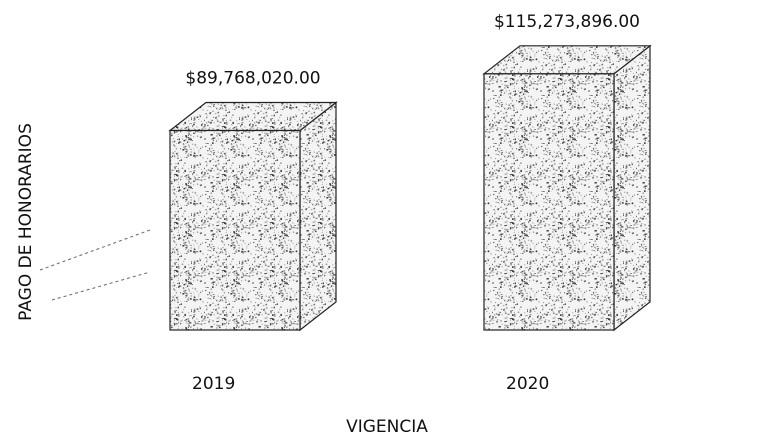 The width and height of the screenshot is (772, 433). What do you see at coordinates (387, 425) in the screenshot?
I see `x-axis-label: VIGENCIA` at bounding box center [387, 425].